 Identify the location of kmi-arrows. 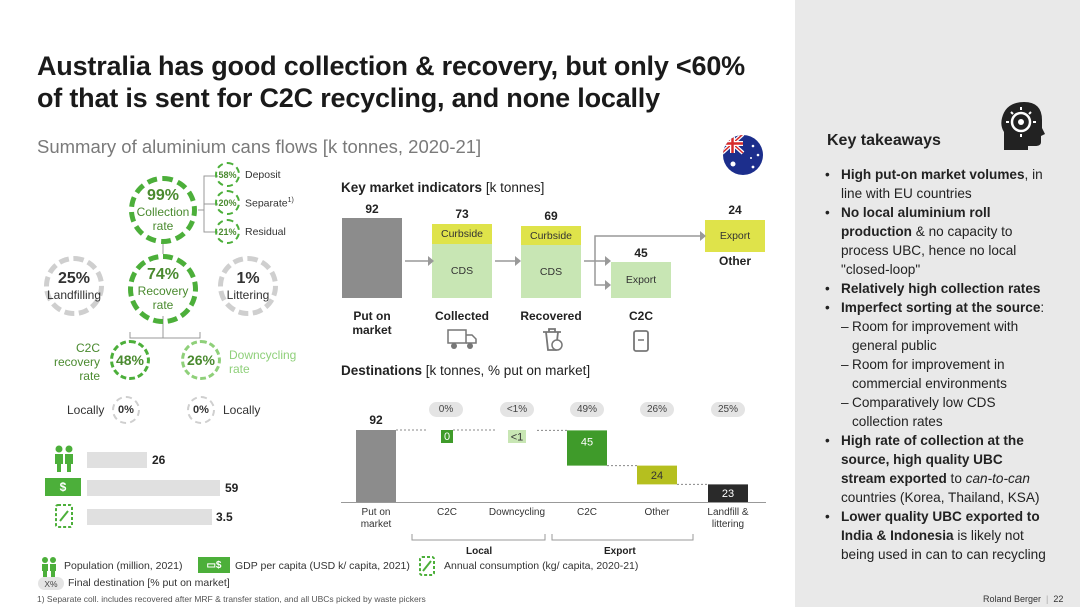
(555, 260).